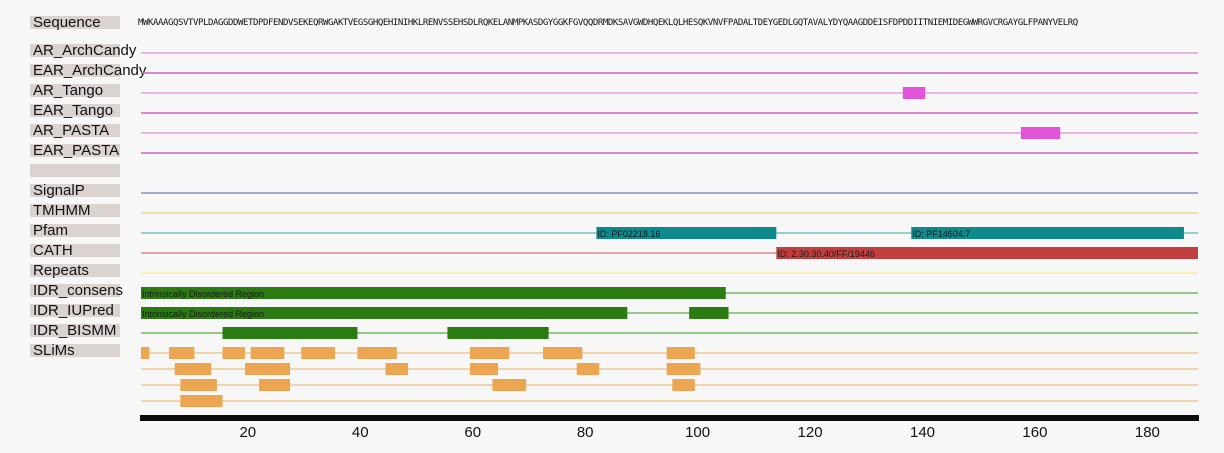 The height and width of the screenshot is (453, 1224). I want to click on track-label-repeats: Repeats, so click(79, 270).